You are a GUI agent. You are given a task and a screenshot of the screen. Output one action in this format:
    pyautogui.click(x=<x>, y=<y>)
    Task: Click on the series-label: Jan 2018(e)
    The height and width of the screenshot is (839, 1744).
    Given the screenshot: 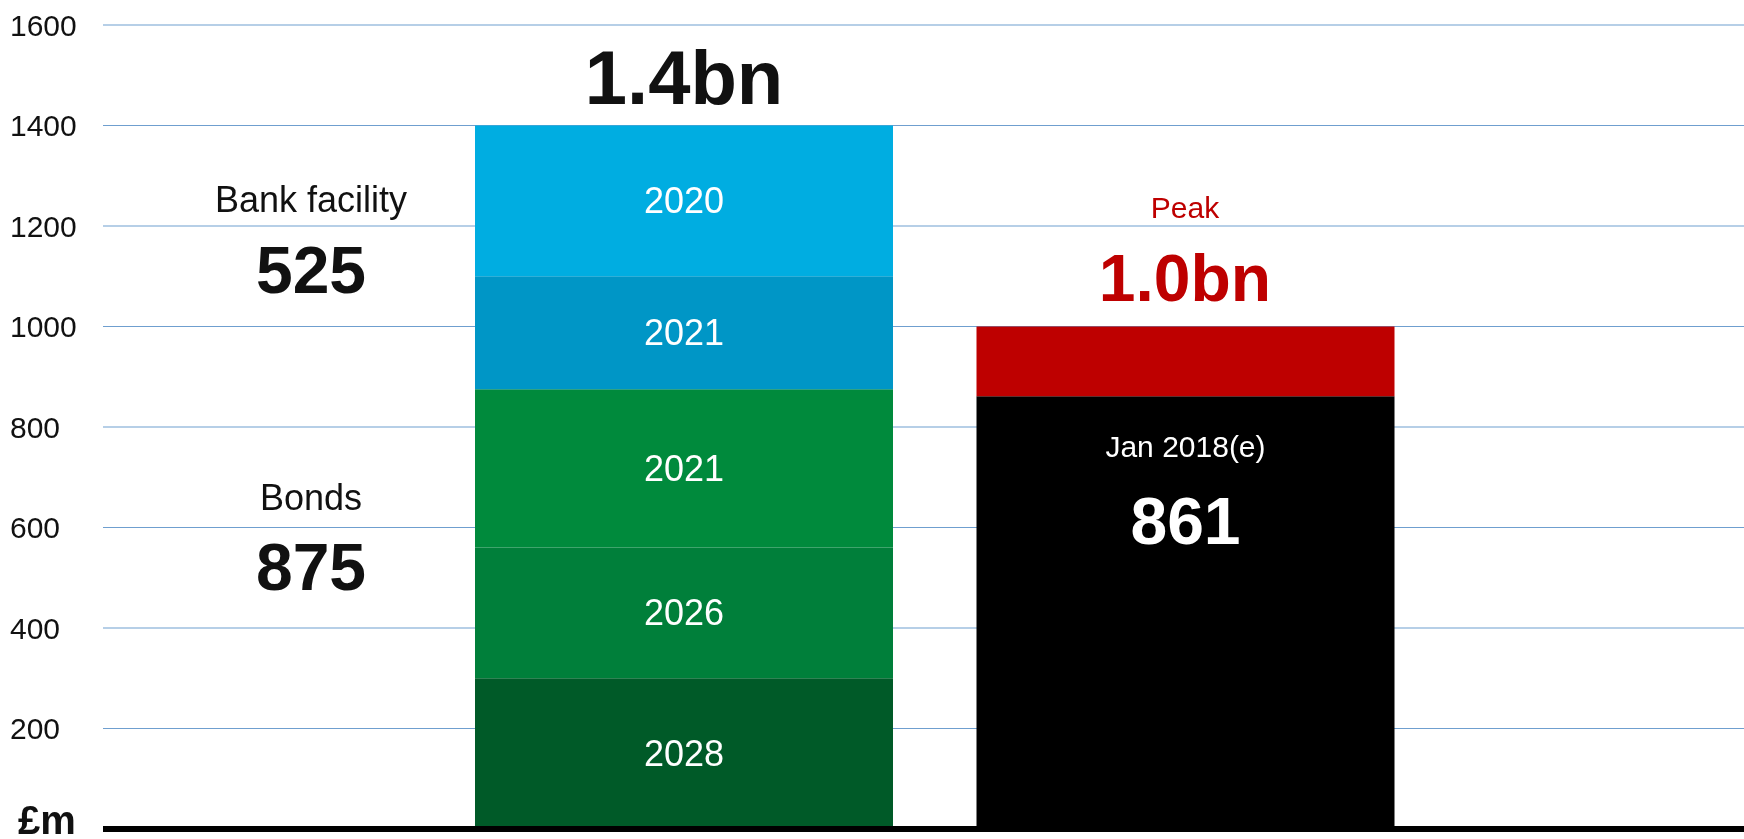 What is the action you would take?
    pyautogui.click(x=1185, y=446)
    